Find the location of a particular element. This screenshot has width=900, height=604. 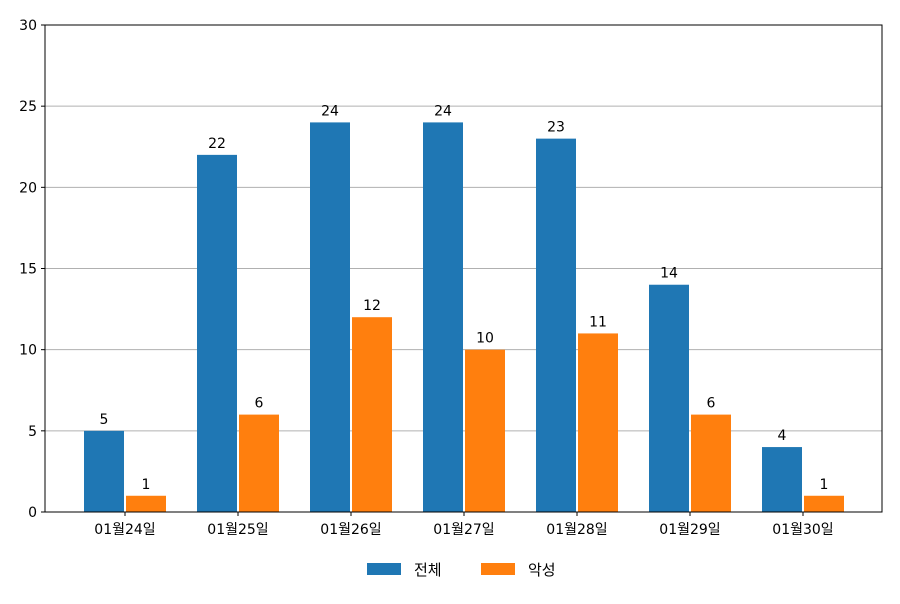

bar-value-label: 14 is located at coordinates (669, 274).